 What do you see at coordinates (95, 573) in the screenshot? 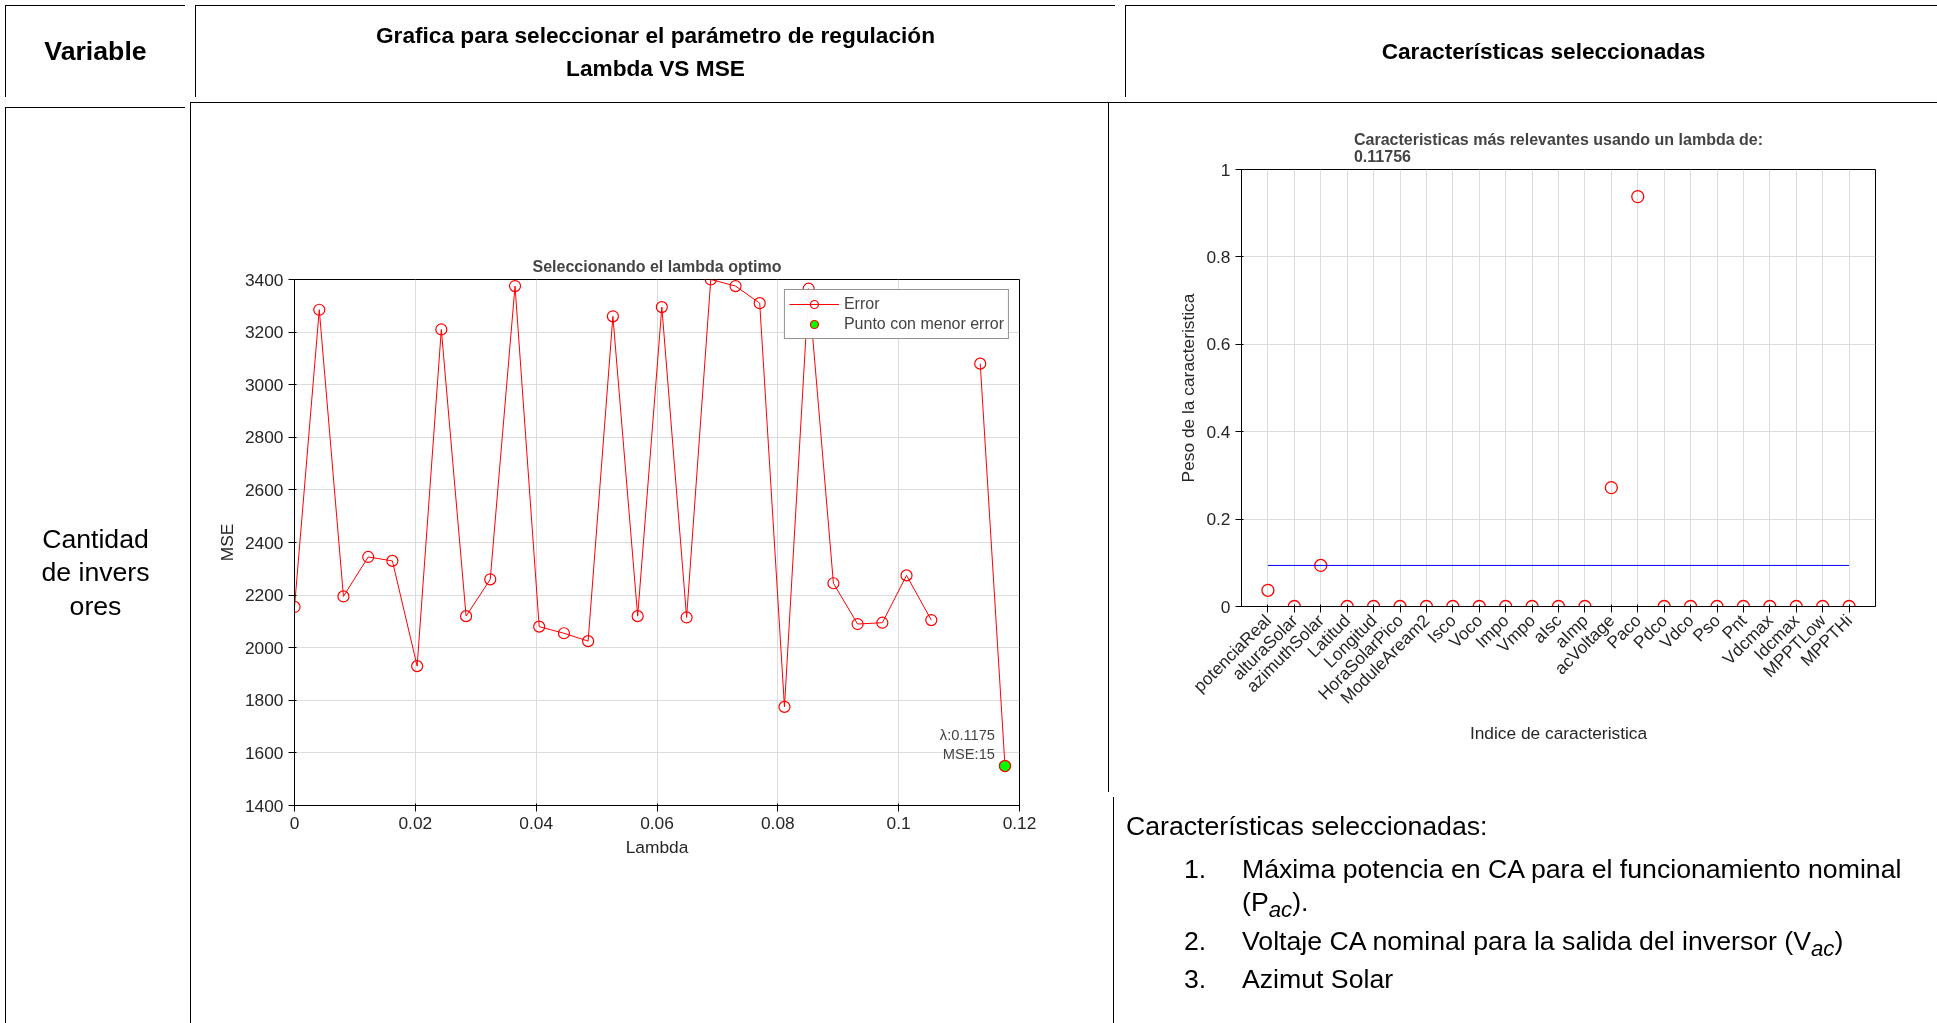
I see `text: Cantidad de inversores` at bounding box center [95, 573].